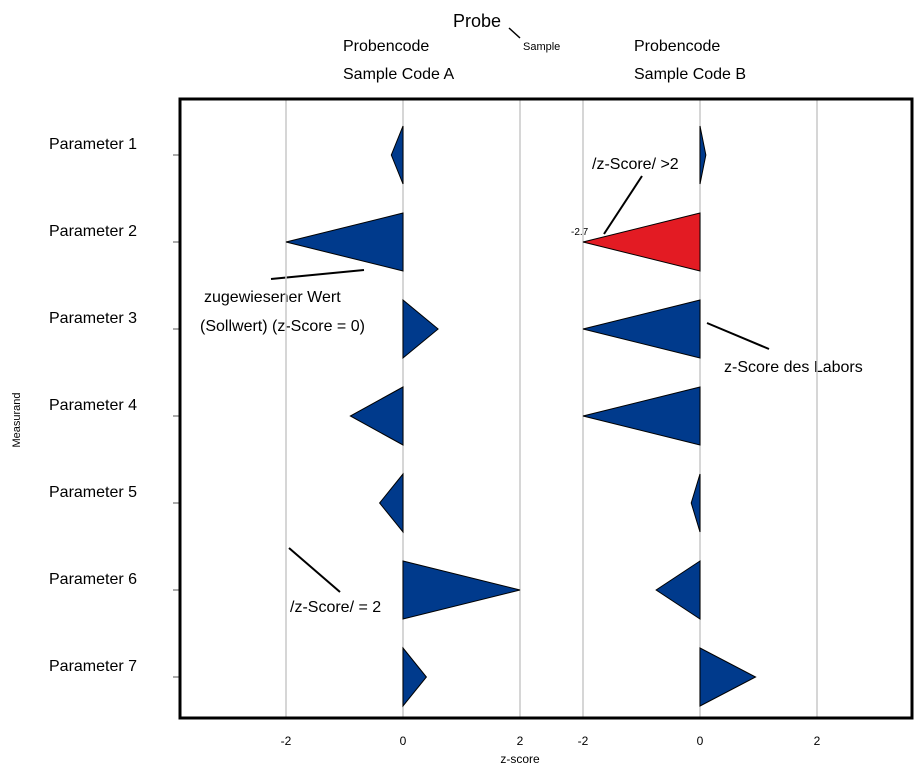 The image size is (915, 769). Describe the element at coordinates (93, 231) in the screenshot. I see `category-label: Parameter 2` at that location.